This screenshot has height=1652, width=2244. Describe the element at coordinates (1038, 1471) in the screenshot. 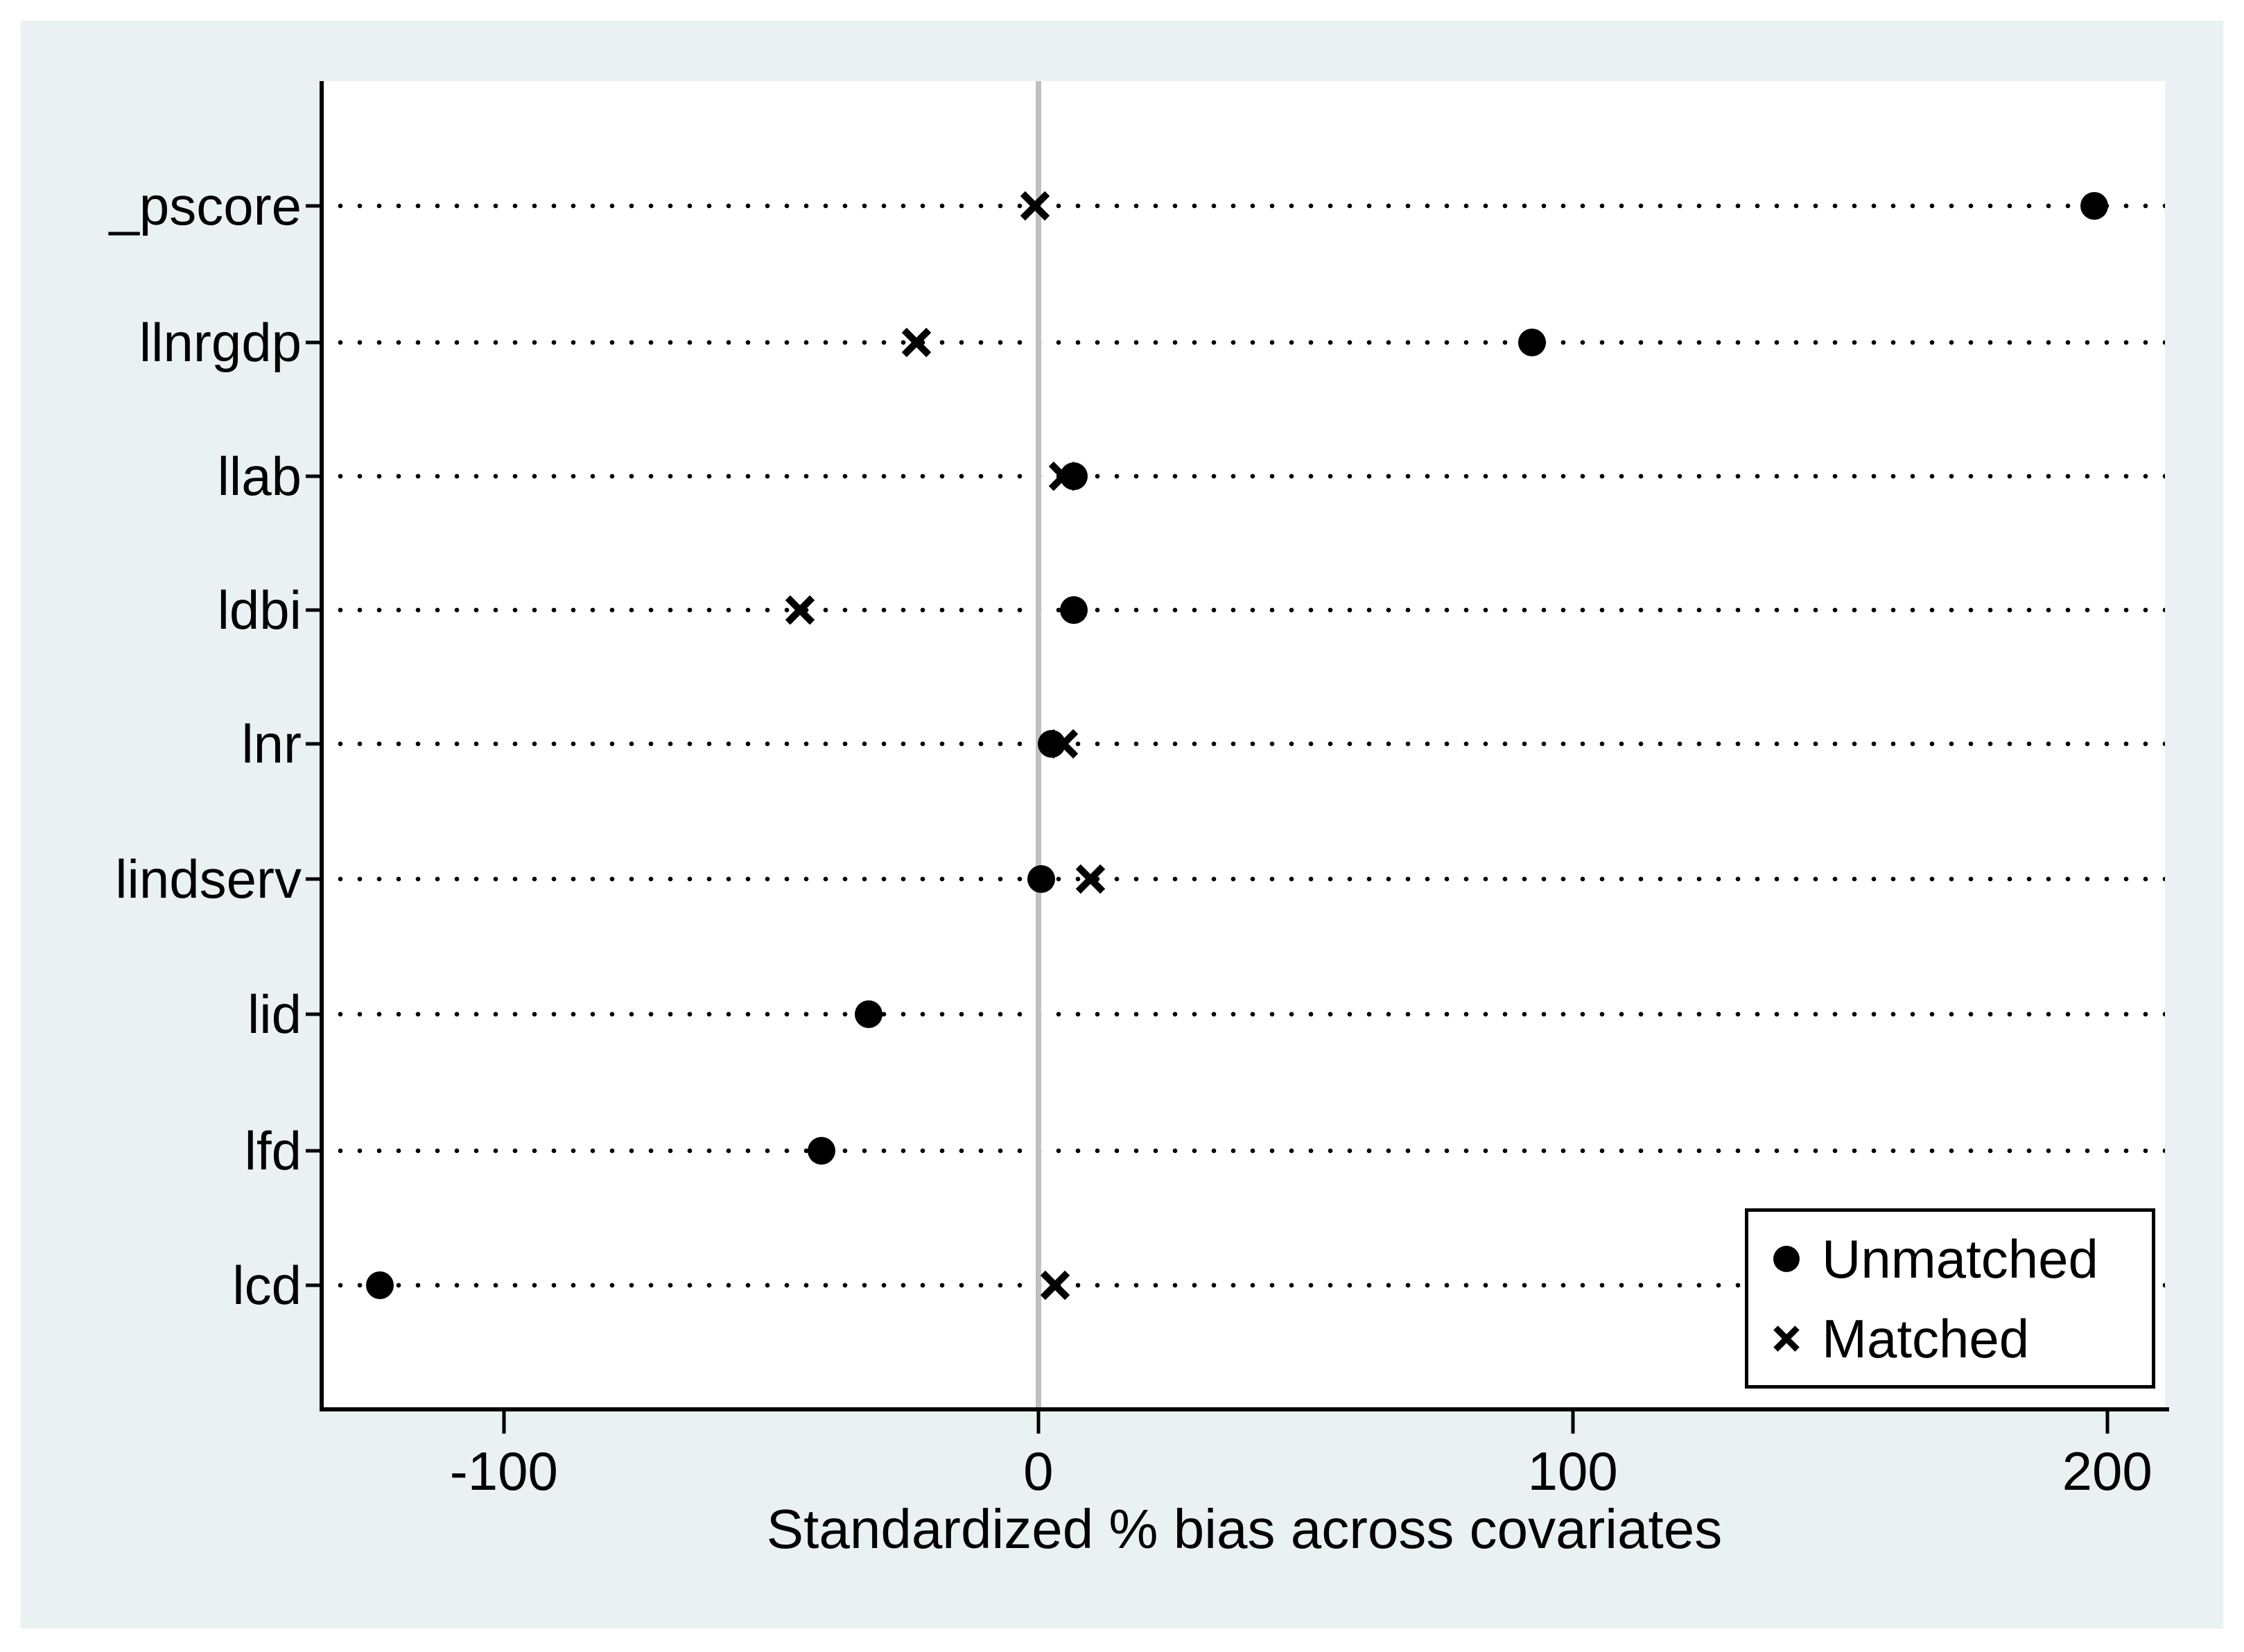

I see `x-axis-tick-label: 0` at that location.